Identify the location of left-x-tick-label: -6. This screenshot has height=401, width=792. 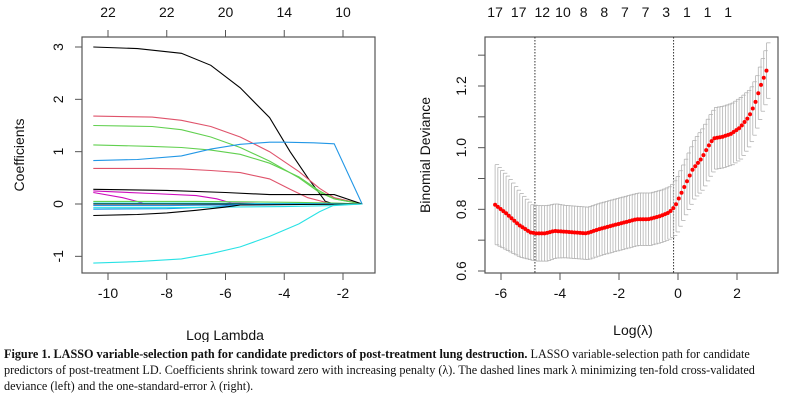
(225, 293).